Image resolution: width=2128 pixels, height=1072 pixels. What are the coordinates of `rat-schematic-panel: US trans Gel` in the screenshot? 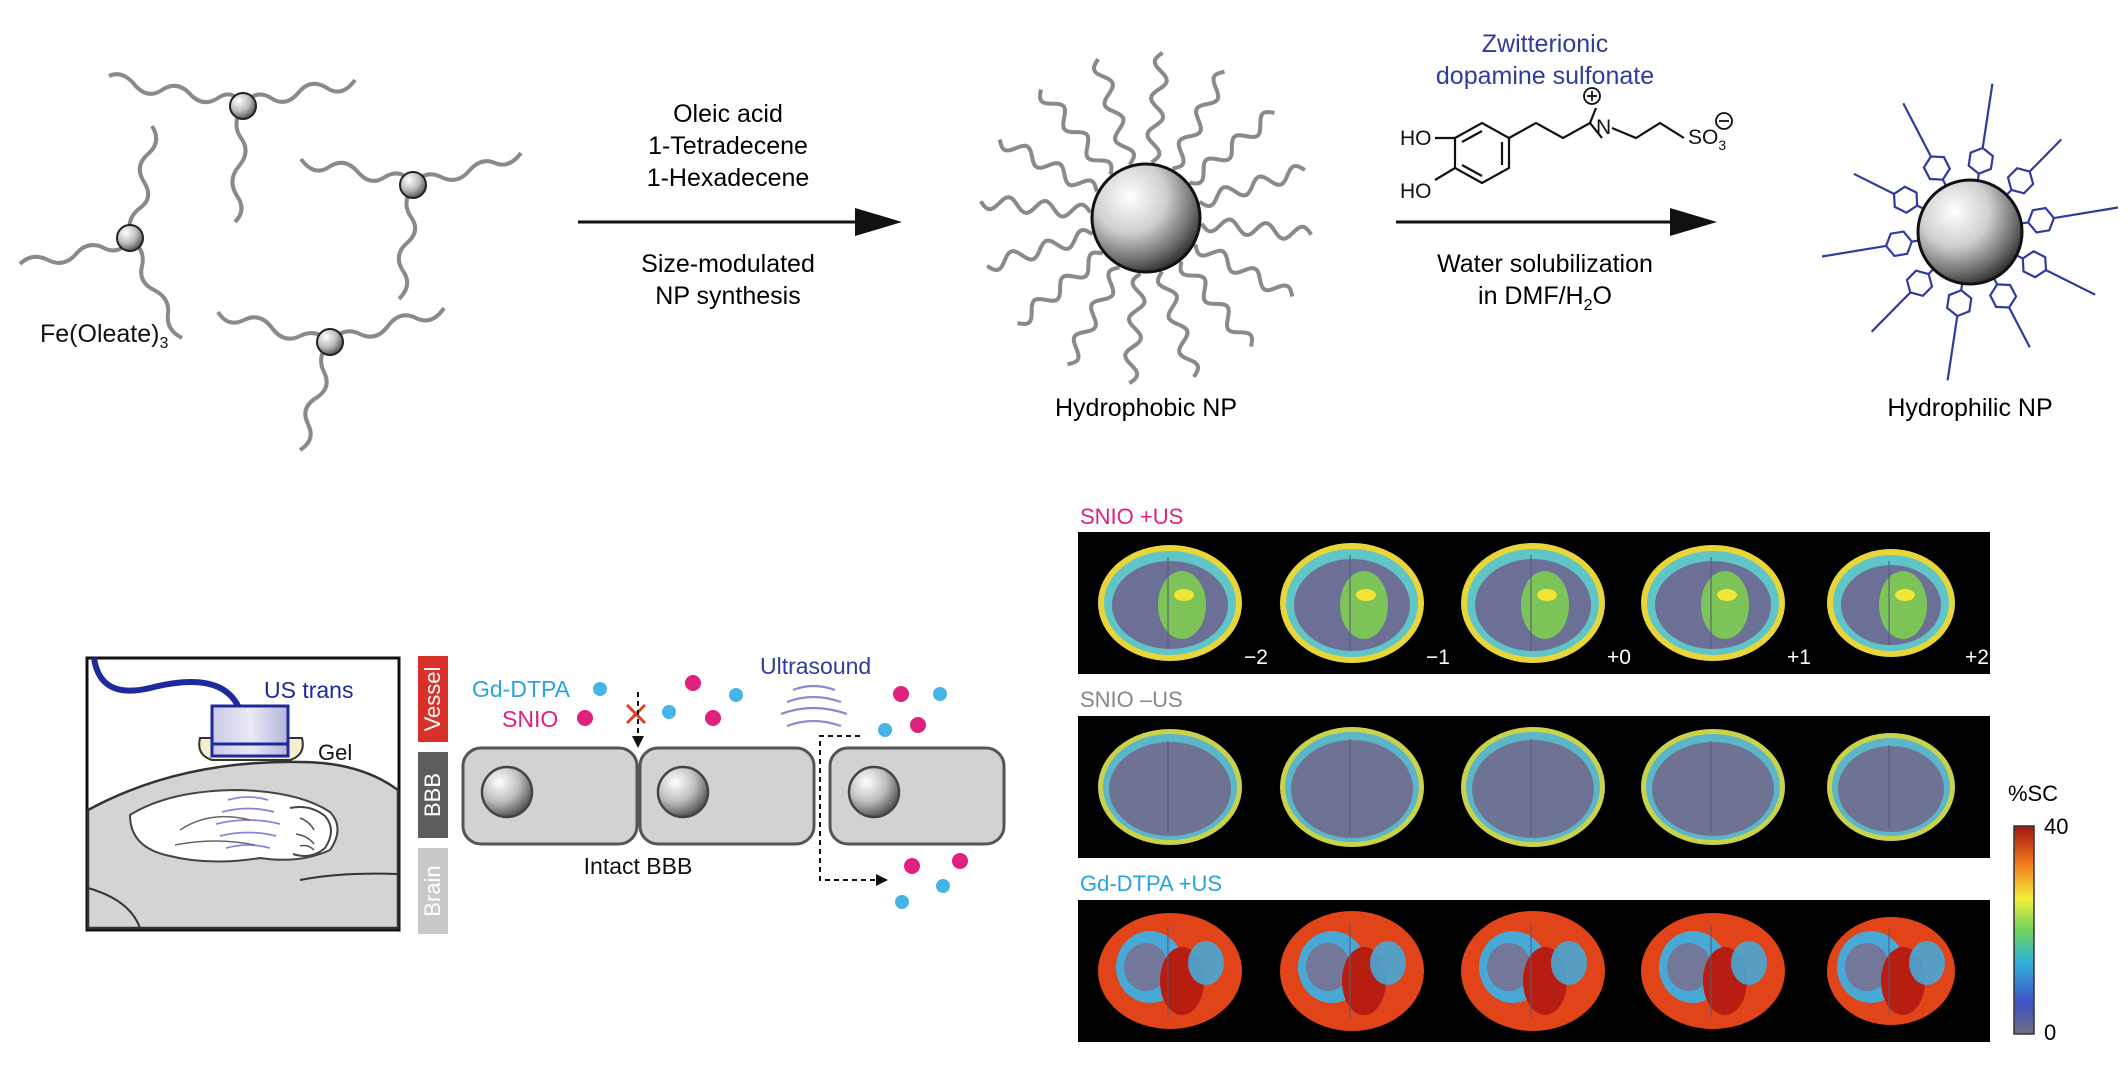 It's located at (243, 794).